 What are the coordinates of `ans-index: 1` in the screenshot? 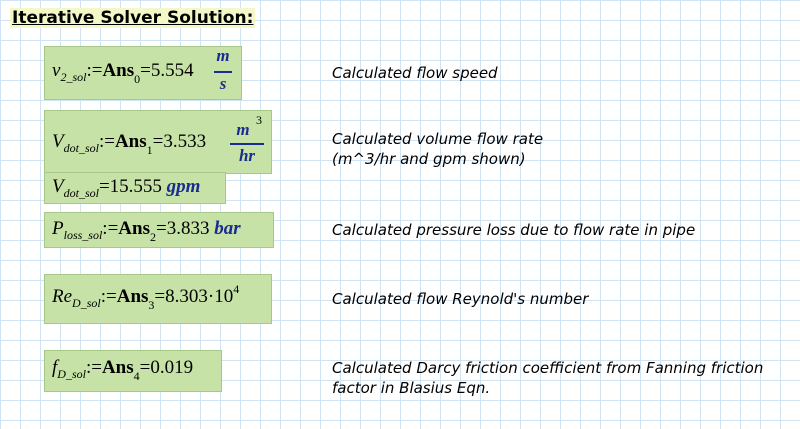 It's located at (149, 150).